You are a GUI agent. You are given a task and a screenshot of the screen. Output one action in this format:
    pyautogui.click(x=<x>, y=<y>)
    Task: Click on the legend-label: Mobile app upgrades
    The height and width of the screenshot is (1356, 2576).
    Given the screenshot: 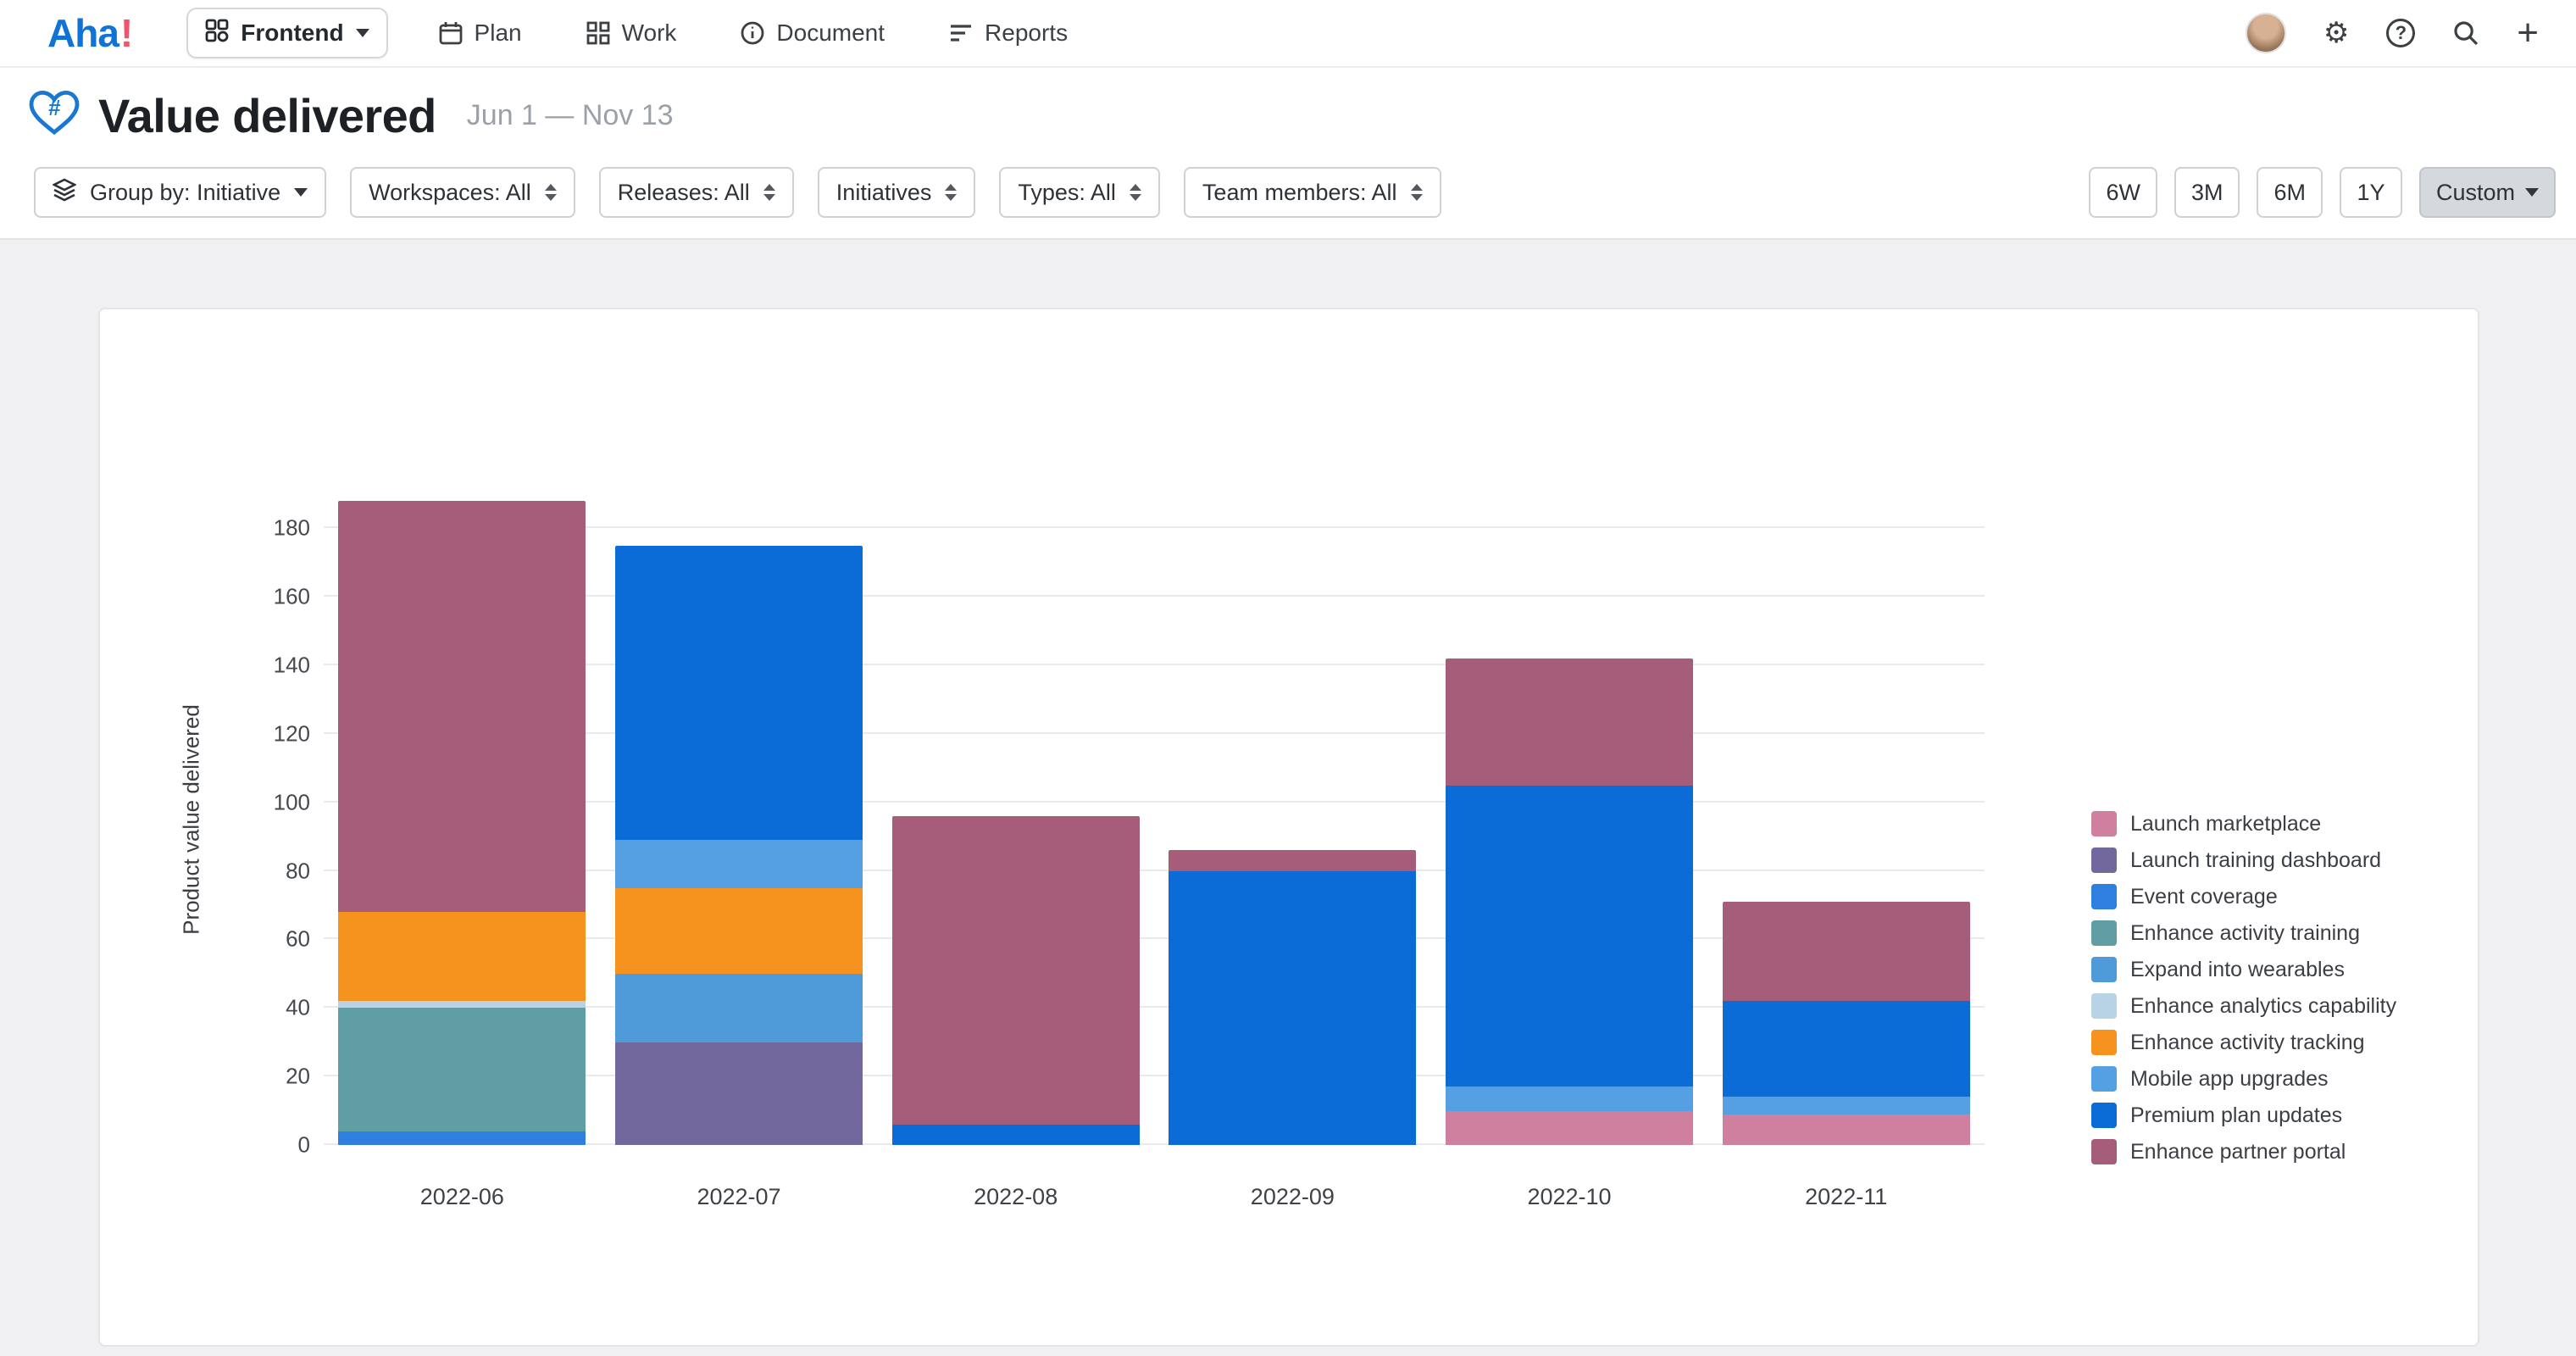 What is the action you would take?
    pyautogui.click(x=2229, y=1078)
    